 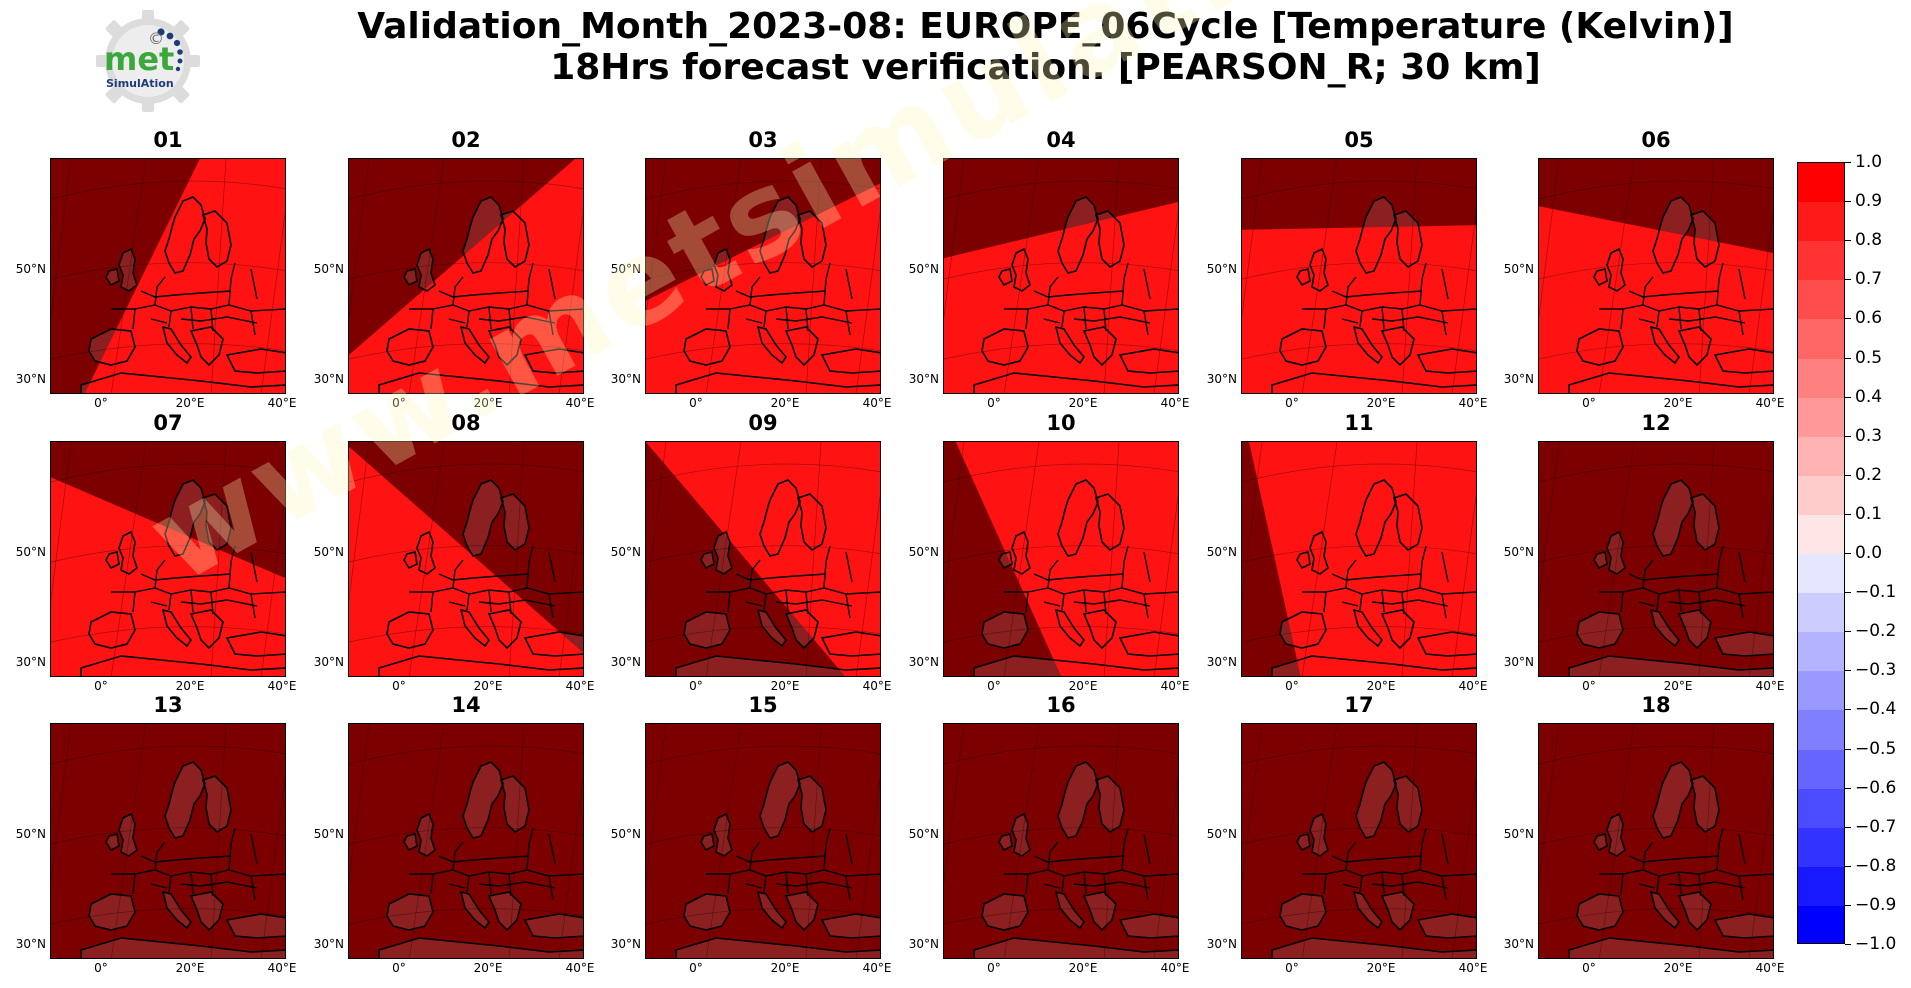 I want to click on colorbar-tick-label: 0.4, so click(x=1869, y=396).